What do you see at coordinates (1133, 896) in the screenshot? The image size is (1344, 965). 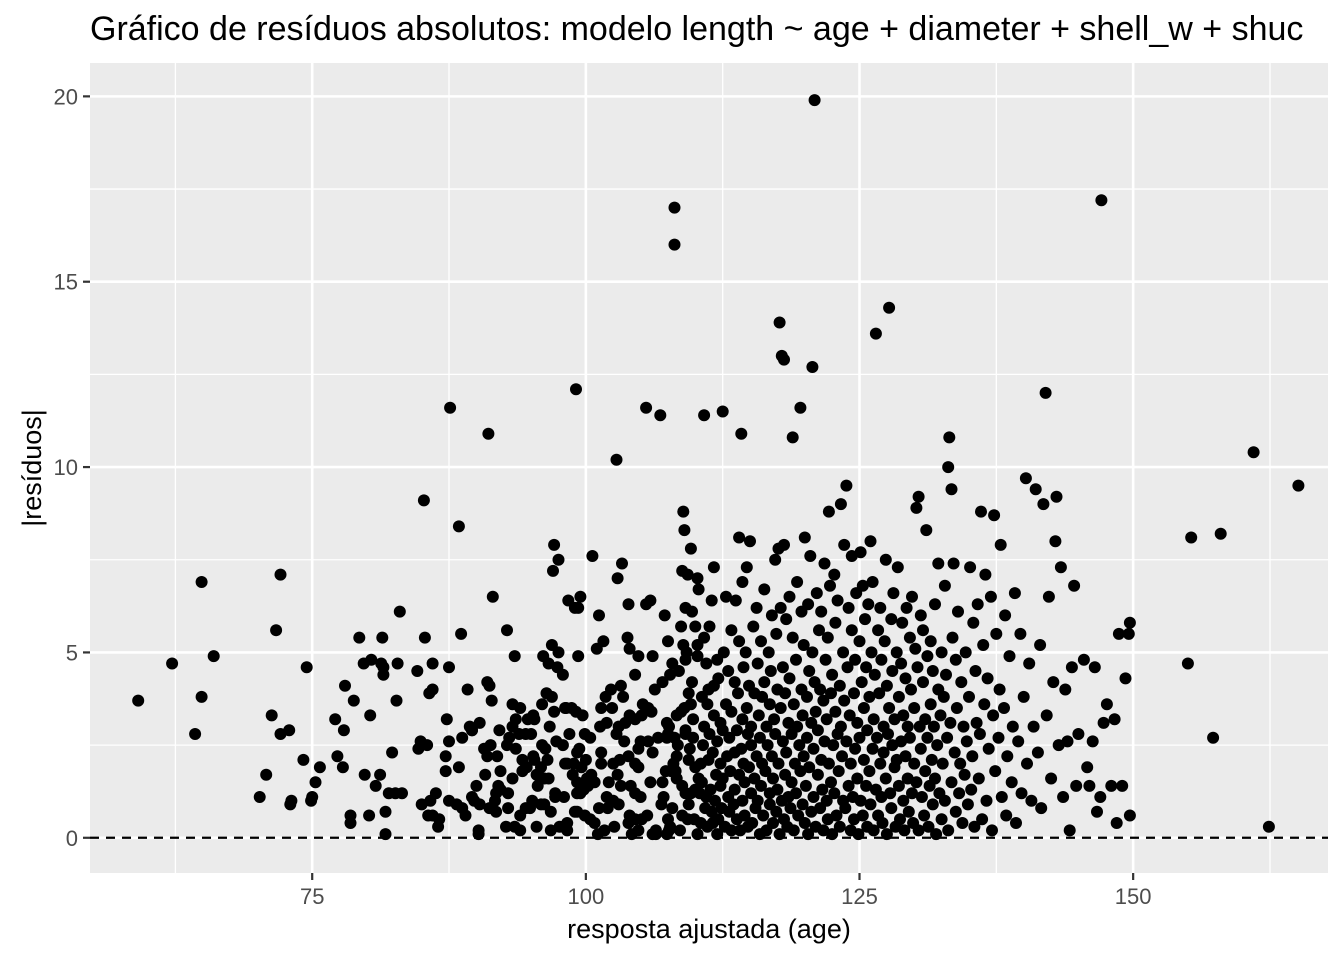 I see `x-tick-label: 150` at bounding box center [1133, 896].